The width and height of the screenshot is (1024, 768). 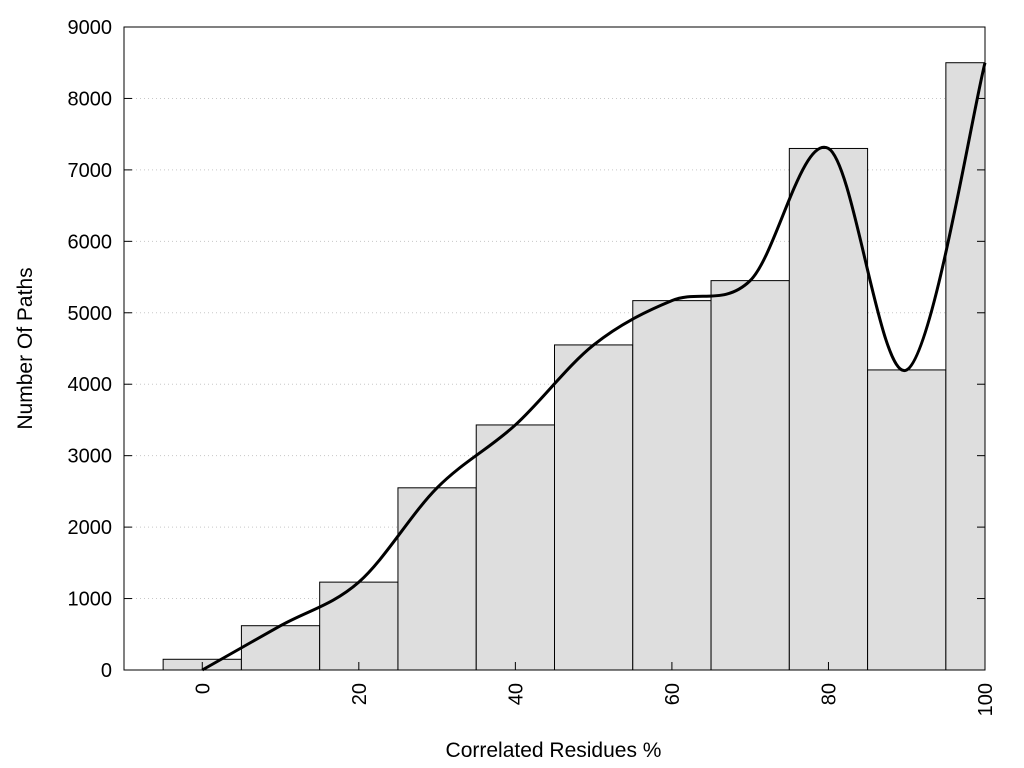 What do you see at coordinates (554, 750) in the screenshot?
I see `x-axis-title: Correlated Residues %` at bounding box center [554, 750].